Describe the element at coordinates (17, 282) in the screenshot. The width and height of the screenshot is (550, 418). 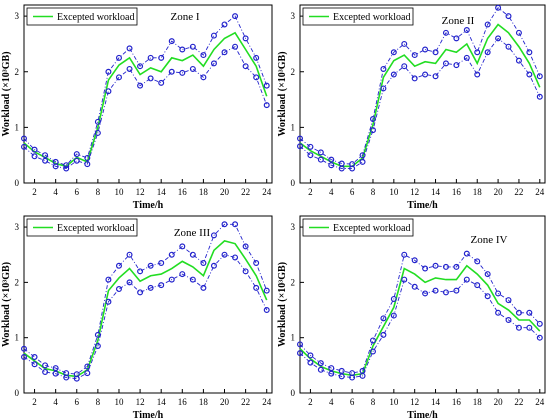
I see `y-tick-label: 2` at that location.